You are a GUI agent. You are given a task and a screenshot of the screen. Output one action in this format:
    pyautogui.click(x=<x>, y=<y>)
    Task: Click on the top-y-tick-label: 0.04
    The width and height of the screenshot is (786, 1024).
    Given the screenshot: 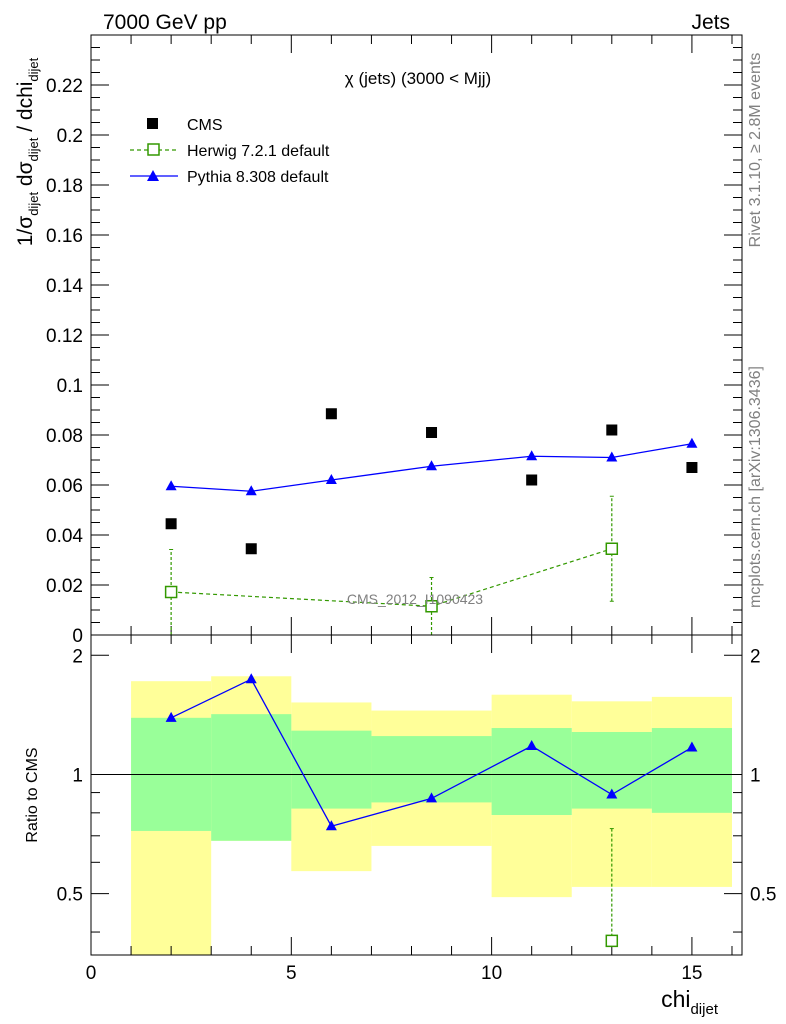 What is the action you would take?
    pyautogui.click(x=64, y=536)
    